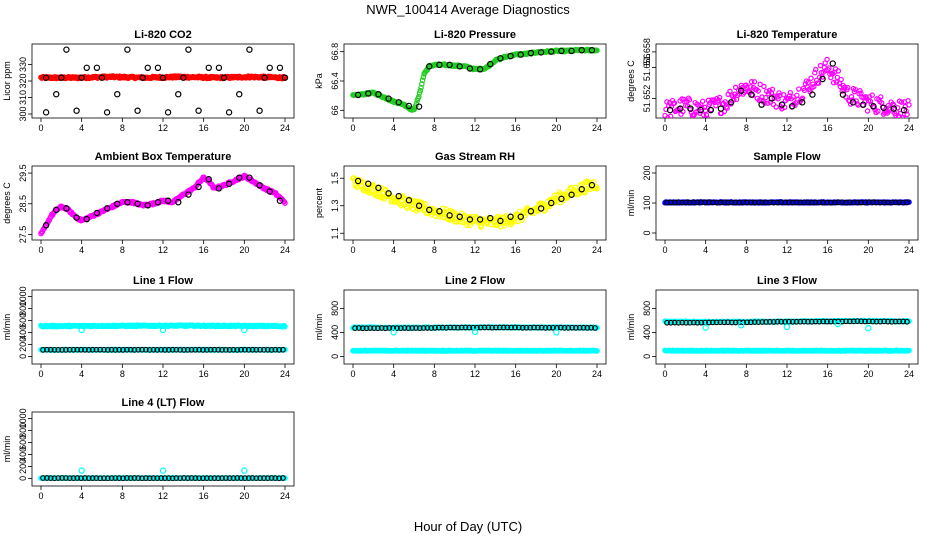  What do you see at coordinates (23, 113) in the screenshot?
I see `y-tick-label: 300` at bounding box center [23, 113].